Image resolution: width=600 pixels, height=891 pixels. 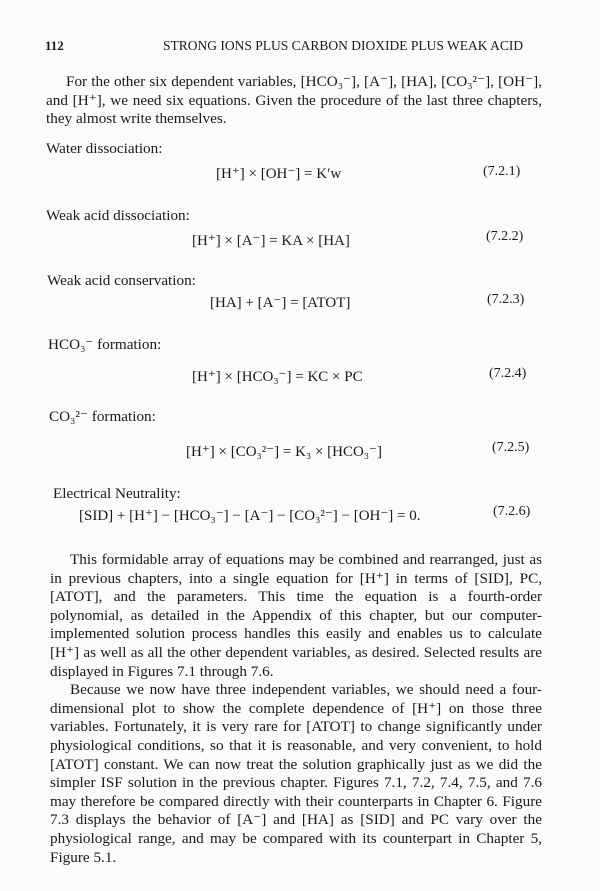 I want to click on equation-7-2-4: [H⁺] × [HCO₃⁻] = KC × PC, so click(x=277, y=377).